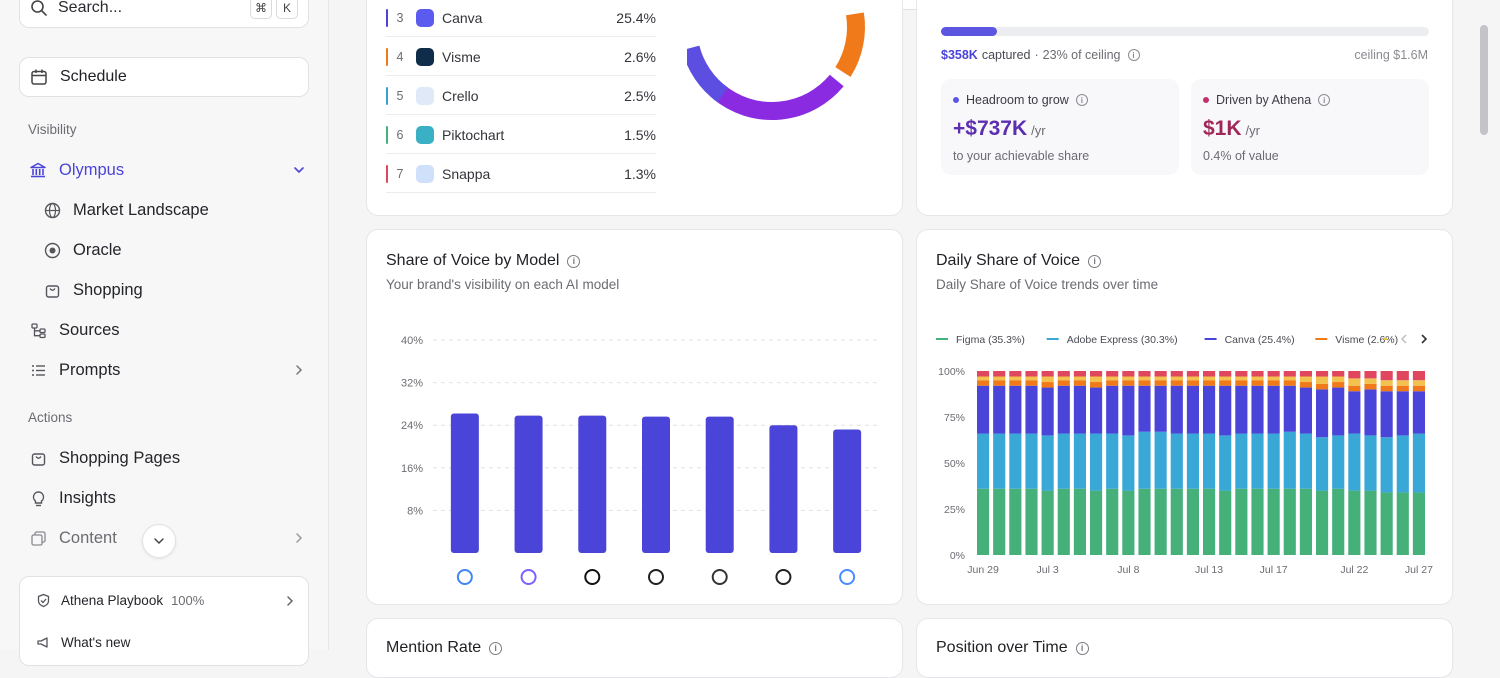 The image size is (1500, 678). Describe the element at coordinates (990, 340) in the screenshot. I see `legend-label: Figma (35.3%)` at that location.